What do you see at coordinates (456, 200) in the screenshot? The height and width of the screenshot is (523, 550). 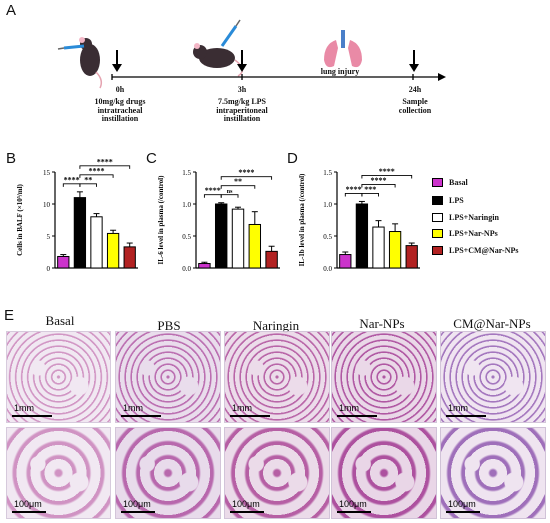 I see `legend-label: LPS` at bounding box center [456, 200].